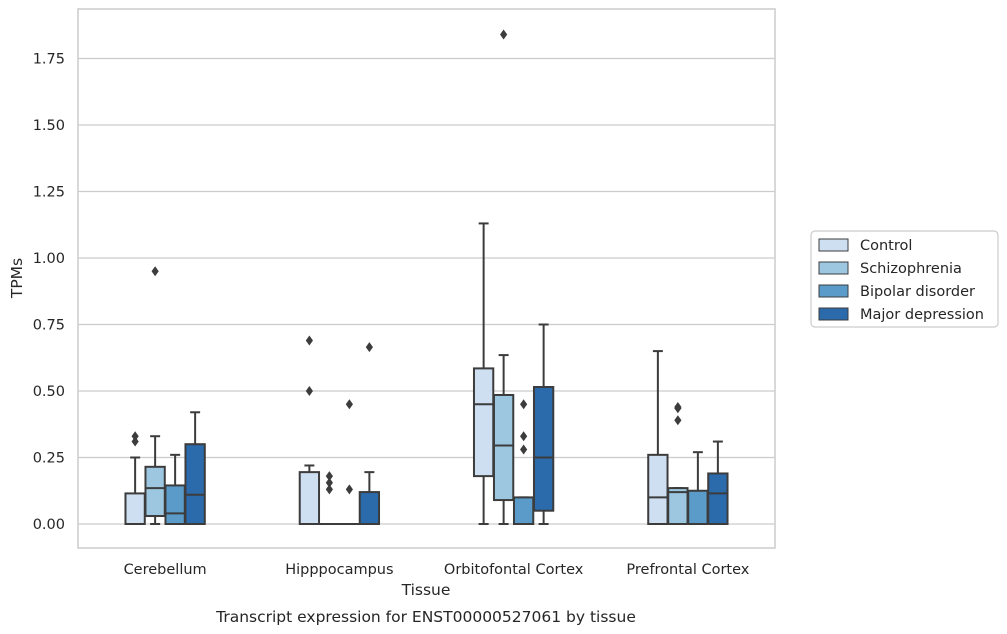 The image size is (1007, 634). I want to click on y-axis-label: TPMs, so click(17, 278).